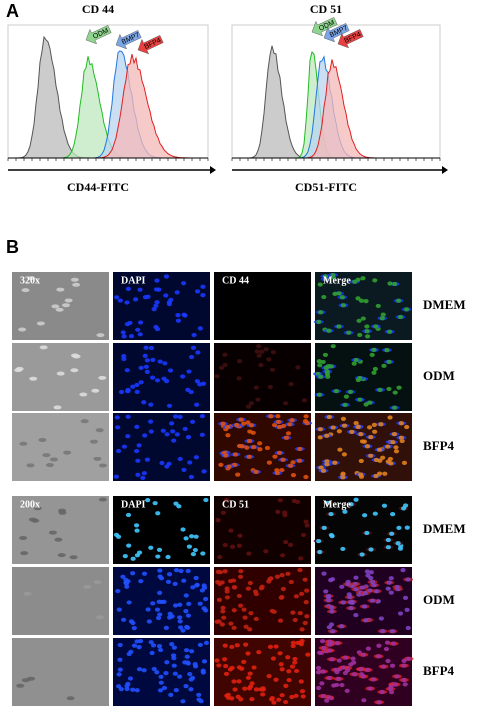  I want to click on arrow-marker: ODM, so click(98, 35).